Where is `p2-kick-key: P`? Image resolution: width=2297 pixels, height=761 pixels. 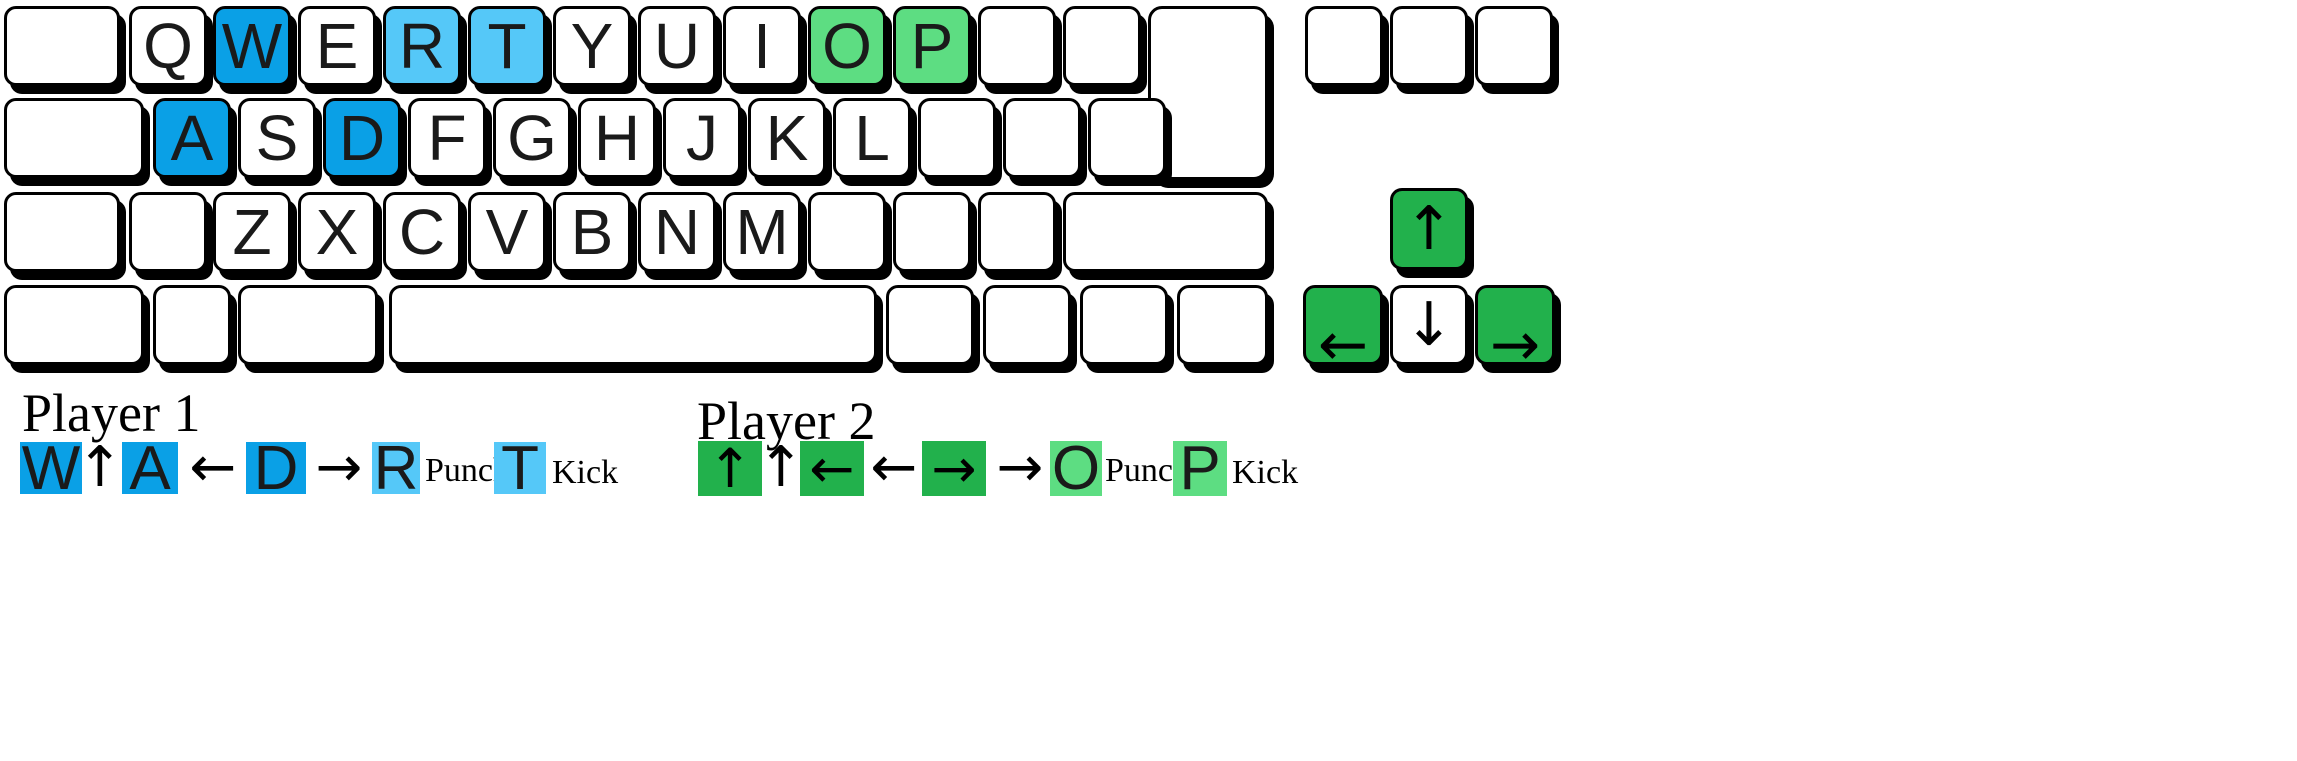
p2-kick-key: P is located at coordinates (1200, 468).